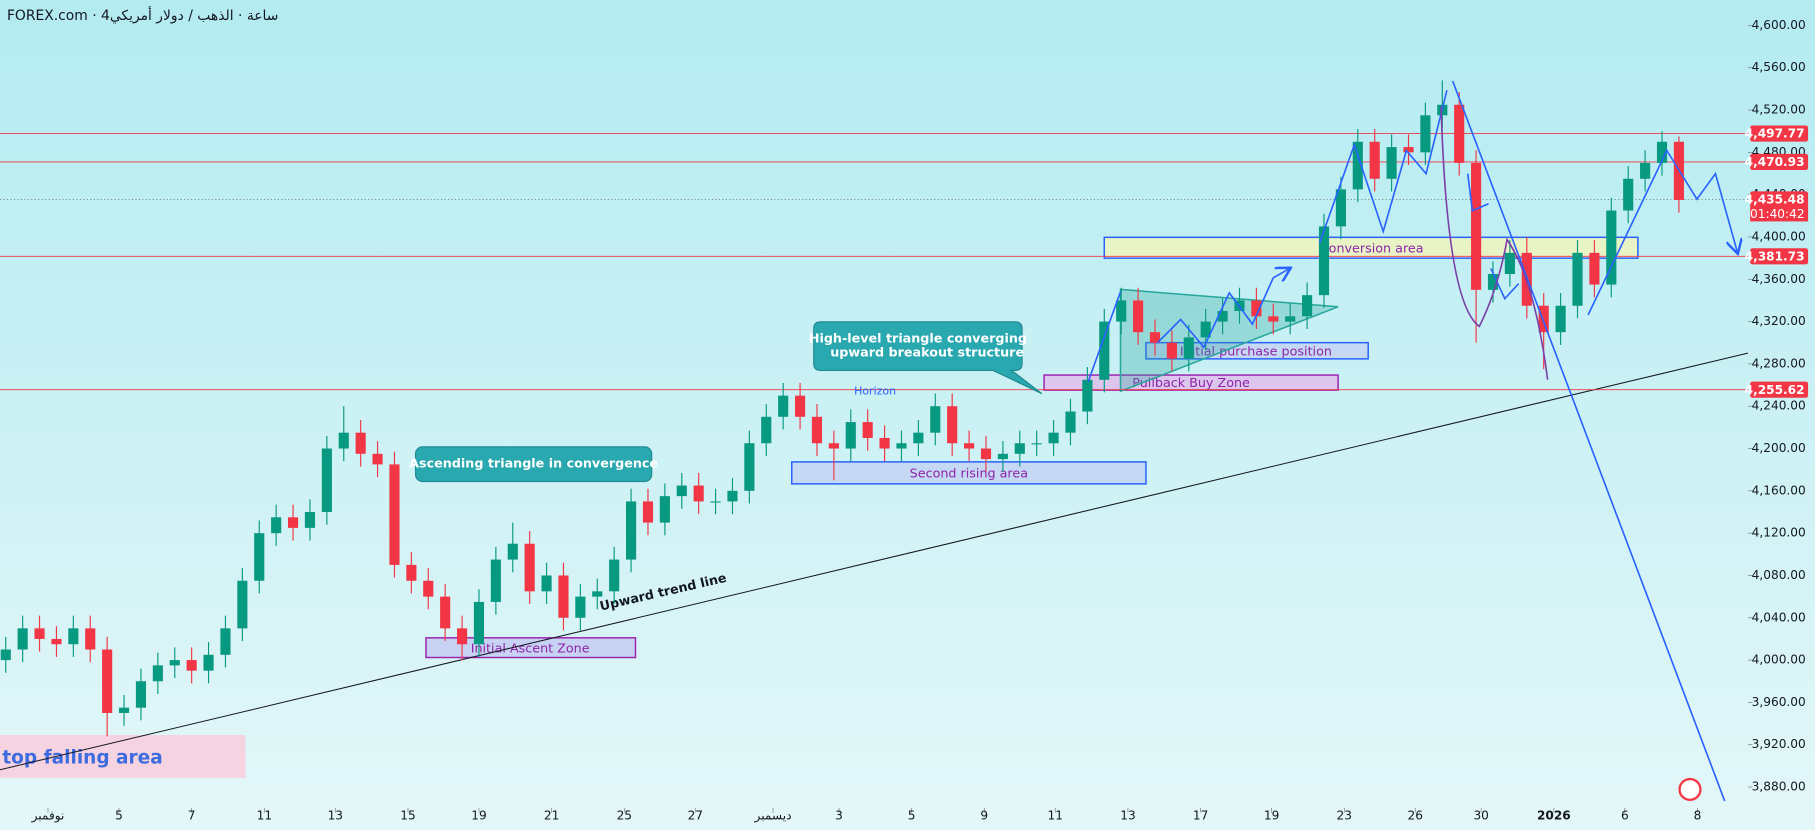 Image resolution: width=1815 pixels, height=834 pixels. Describe the element at coordinates (1779, 279) in the screenshot. I see `y-tick-label: 4,360.00` at that location.